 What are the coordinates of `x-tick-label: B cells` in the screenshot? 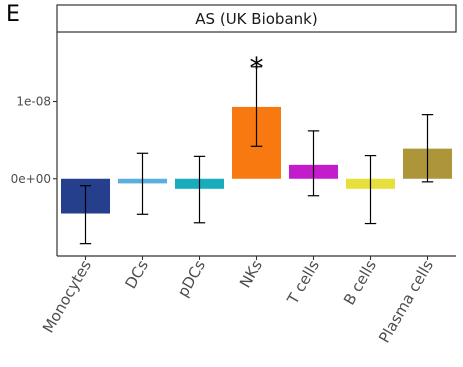 It's located at (360, 282).